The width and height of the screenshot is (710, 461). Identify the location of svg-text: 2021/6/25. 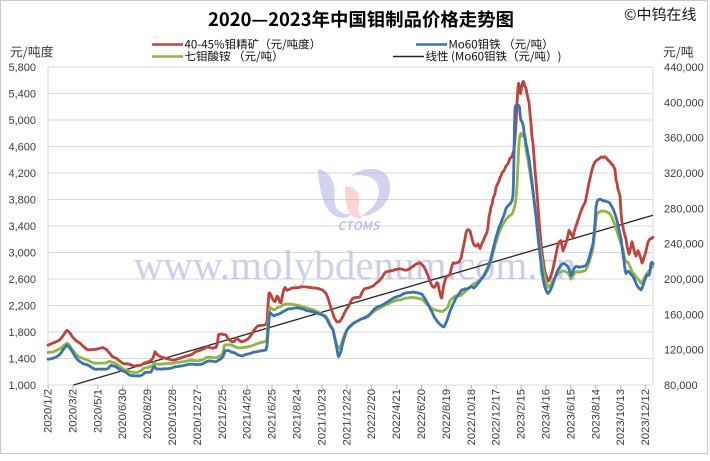
(273, 414).